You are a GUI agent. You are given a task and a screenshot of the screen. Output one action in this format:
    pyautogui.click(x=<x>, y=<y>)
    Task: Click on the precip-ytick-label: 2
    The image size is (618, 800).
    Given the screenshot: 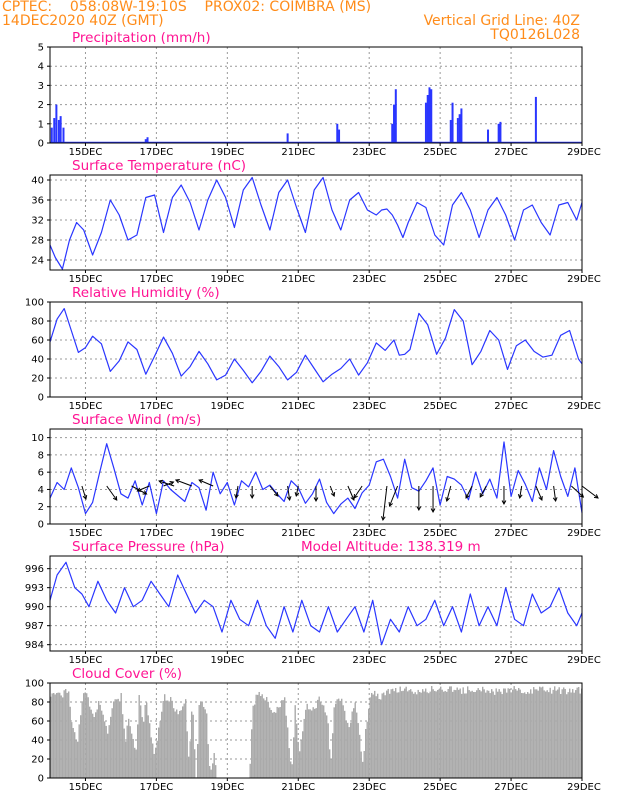 What is the action you would take?
    pyautogui.click(x=41, y=105)
    